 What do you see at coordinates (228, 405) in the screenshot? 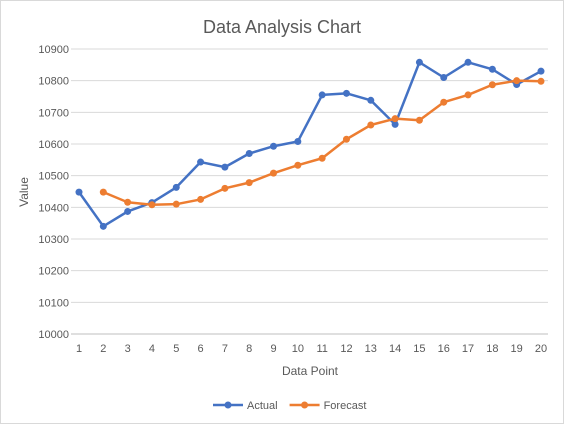
I see `actual-legend-marker` at bounding box center [228, 405].